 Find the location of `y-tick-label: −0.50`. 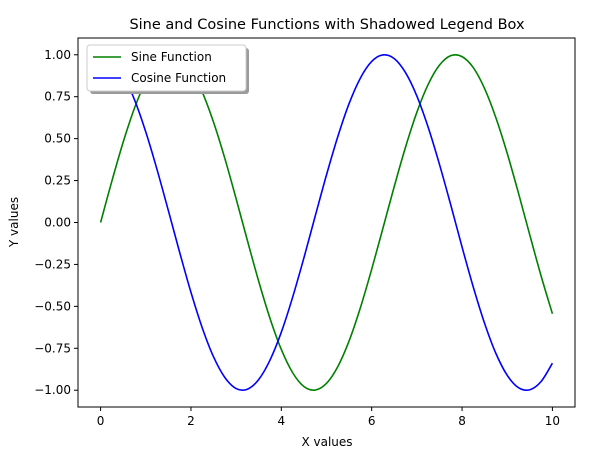

y-tick-label: −0.50 is located at coordinates (52, 306).